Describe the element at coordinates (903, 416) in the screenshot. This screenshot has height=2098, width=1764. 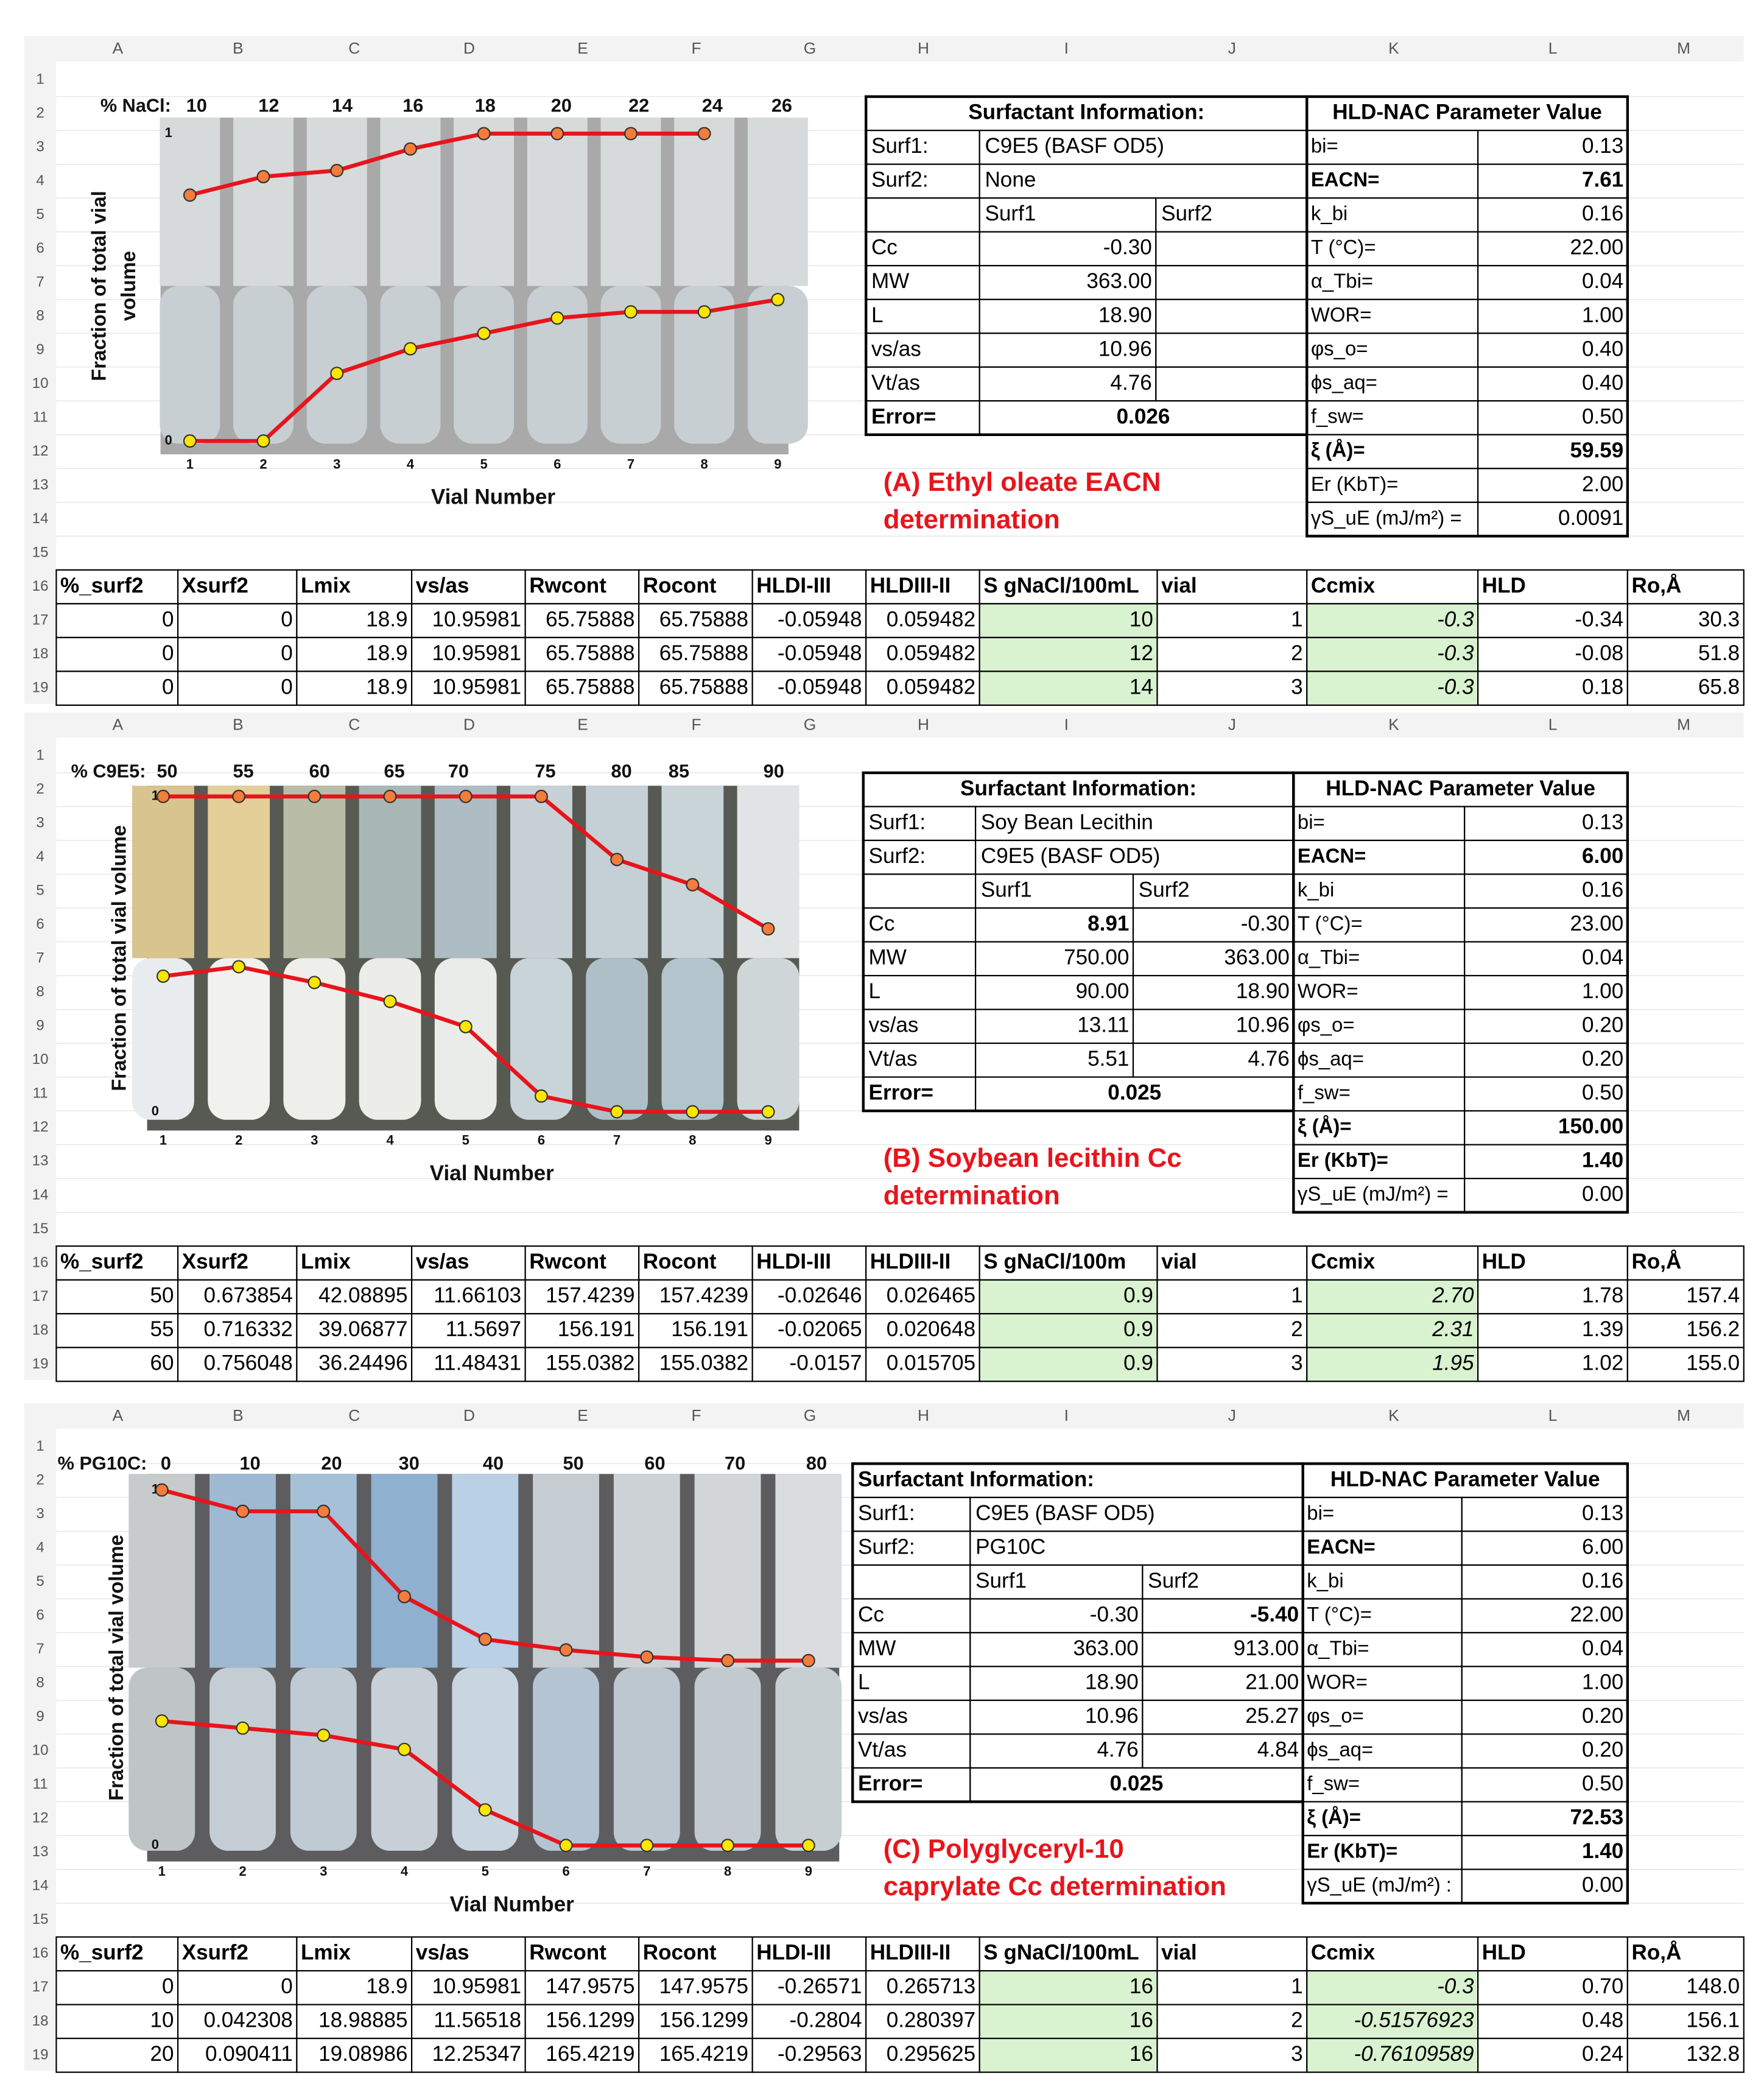
I see `cell-text: Error=` at that location.